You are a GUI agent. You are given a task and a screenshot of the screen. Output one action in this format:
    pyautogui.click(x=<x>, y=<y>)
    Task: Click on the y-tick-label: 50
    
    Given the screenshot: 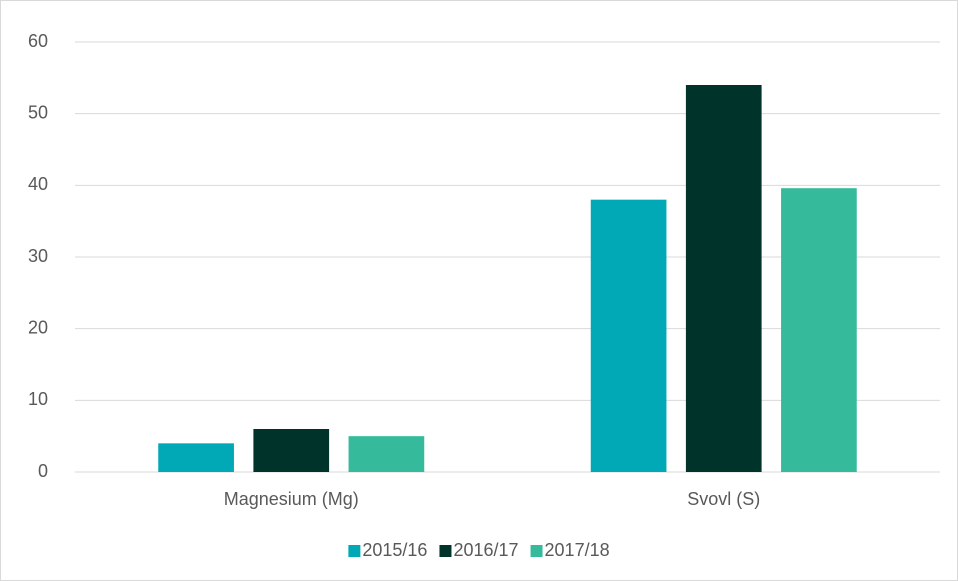 What is the action you would take?
    pyautogui.click(x=38, y=112)
    